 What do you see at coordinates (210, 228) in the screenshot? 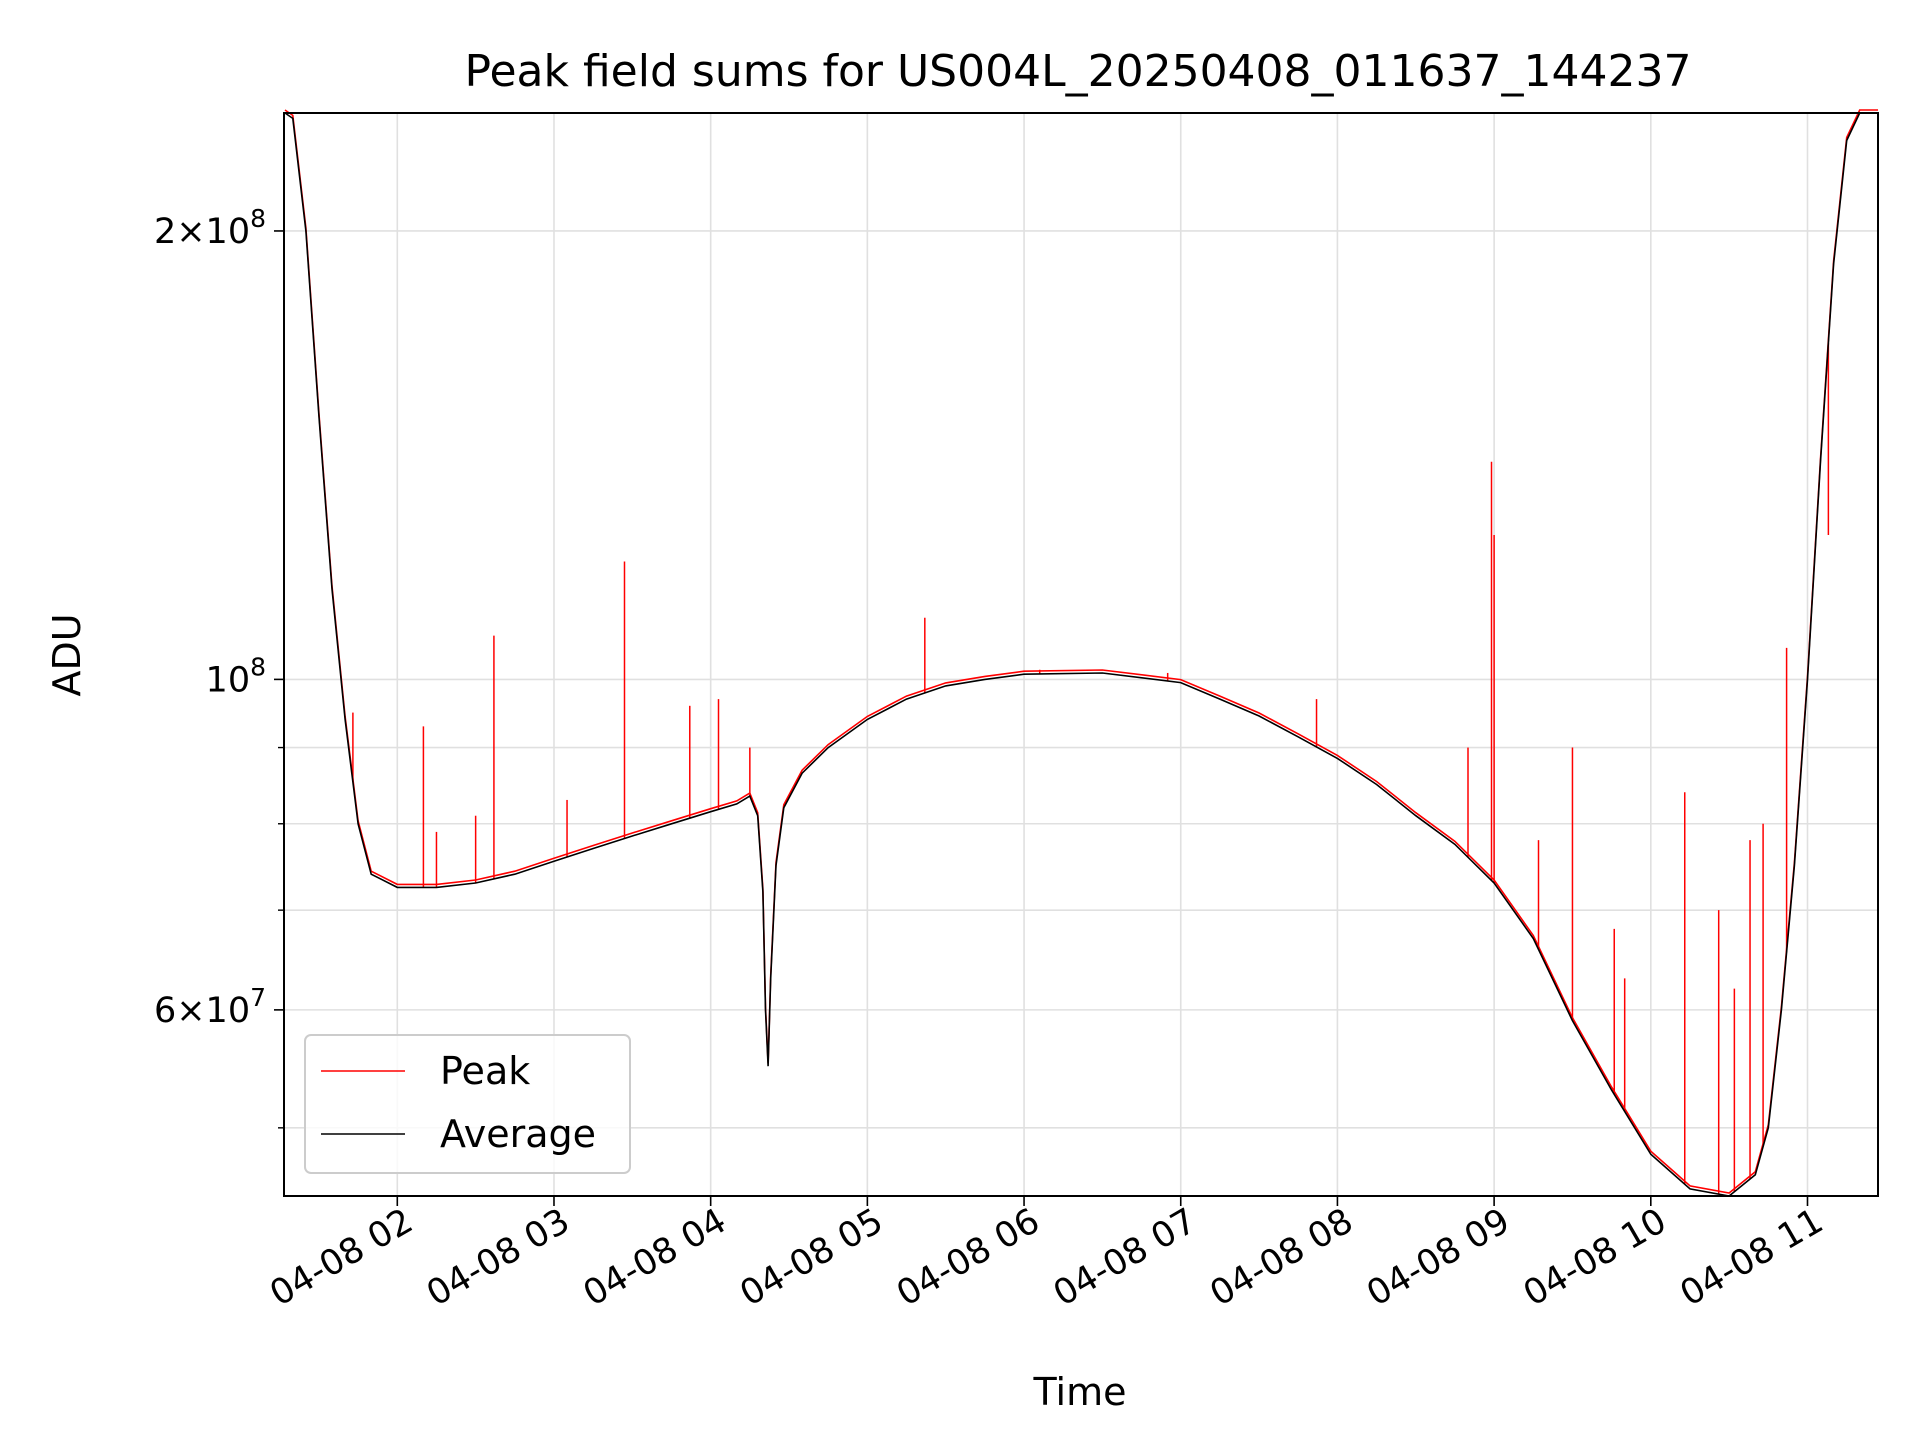
I see `y-tick-label: 2×108` at bounding box center [210, 228].